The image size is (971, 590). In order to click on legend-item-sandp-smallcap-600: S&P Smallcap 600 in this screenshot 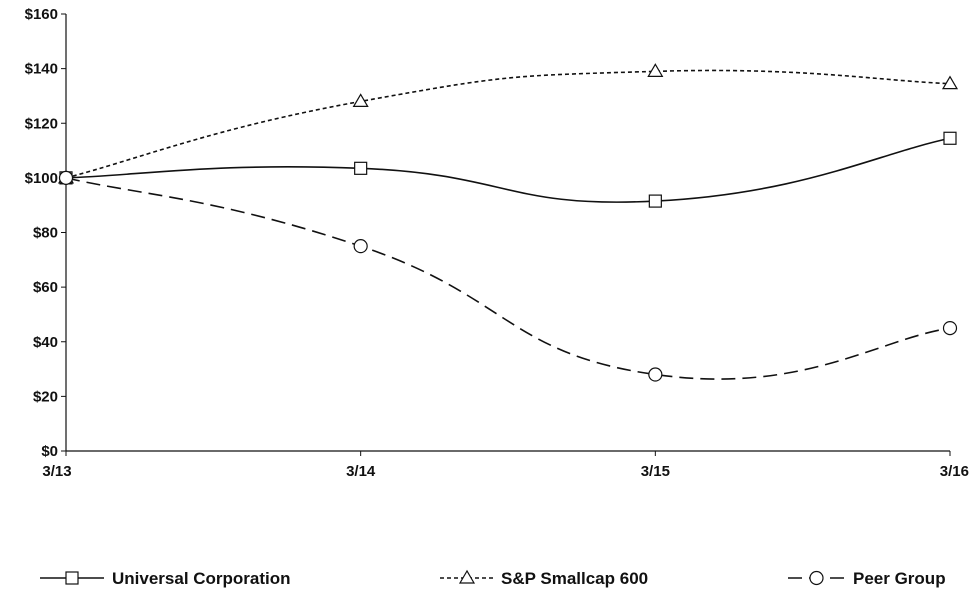, I will do `click(544, 578)`.